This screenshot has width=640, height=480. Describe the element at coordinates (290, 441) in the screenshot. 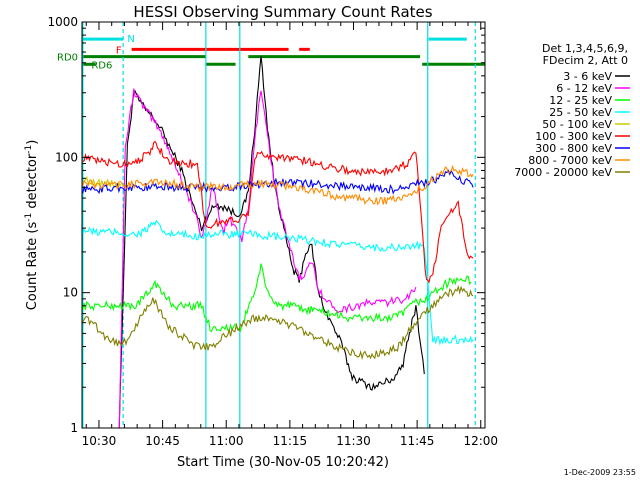

I see `x-tick-label: 11:15` at that location.